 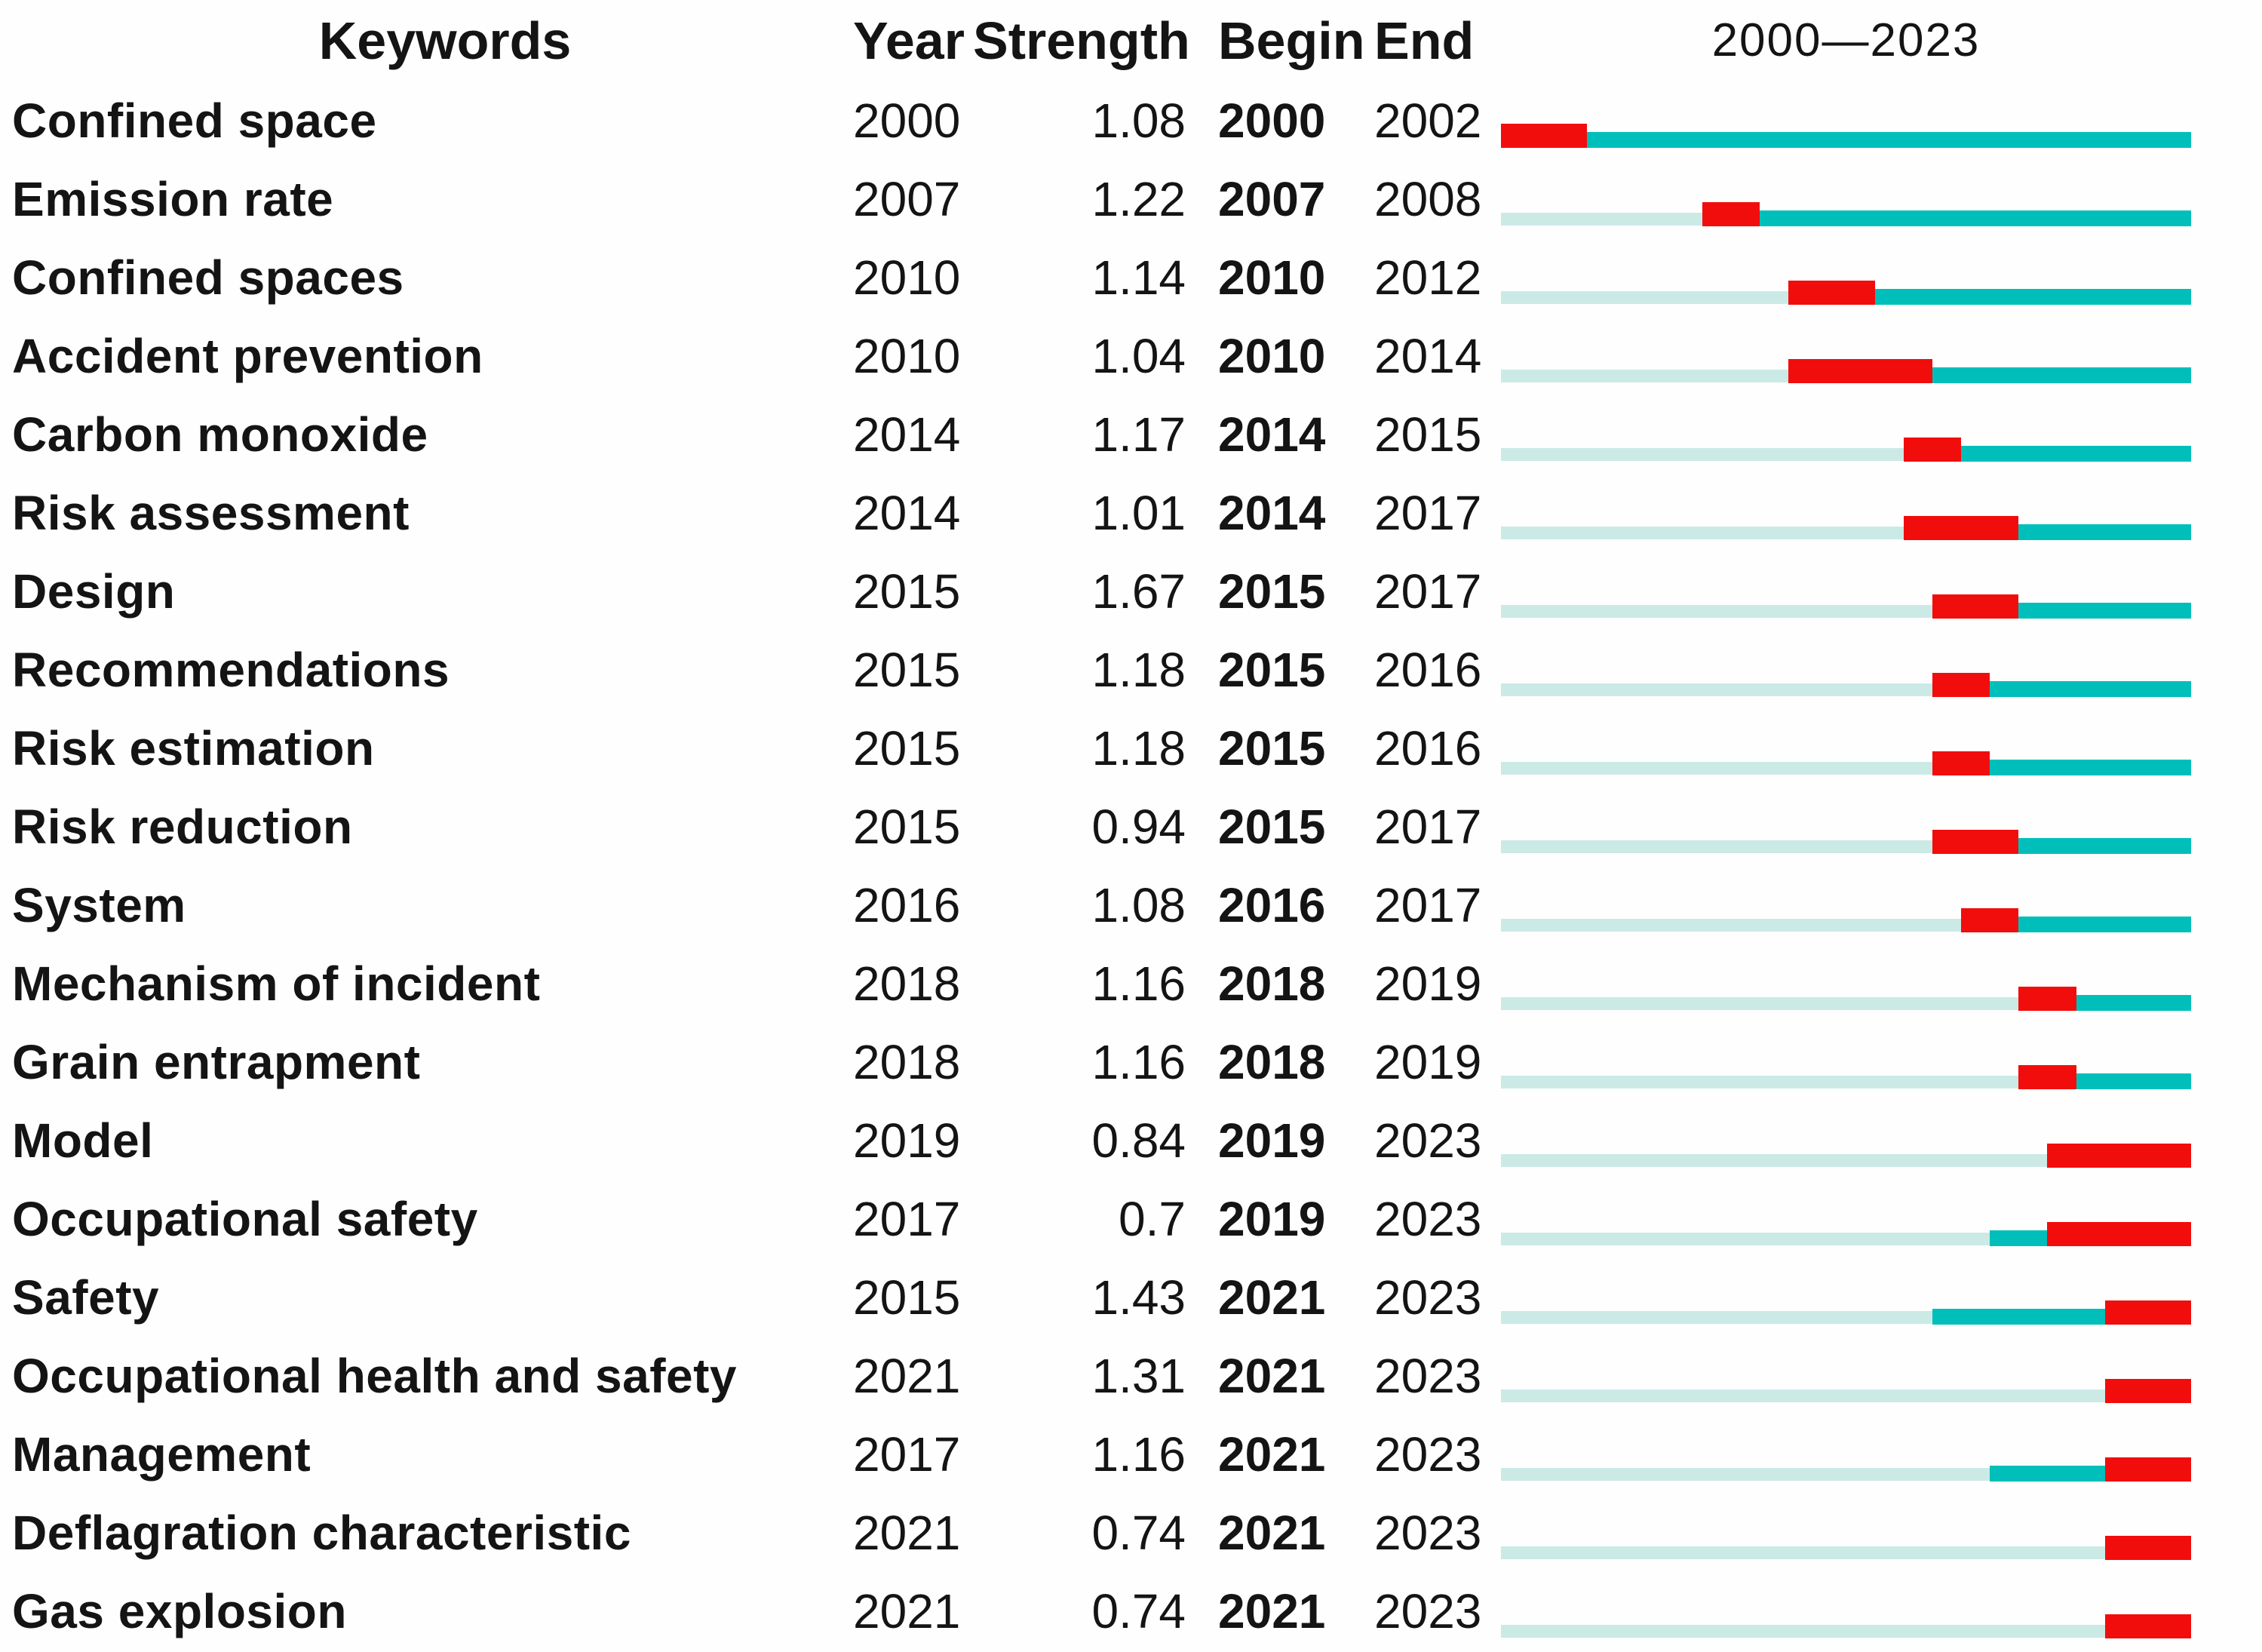 What do you see at coordinates (1138, 277) in the screenshot?
I see `strength-value: 1.14` at bounding box center [1138, 277].